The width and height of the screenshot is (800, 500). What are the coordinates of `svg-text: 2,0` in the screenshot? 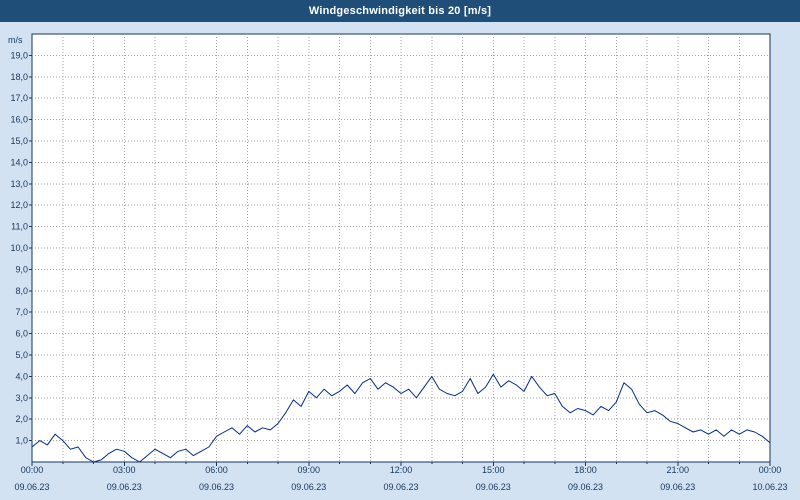 It's located at (21, 419).